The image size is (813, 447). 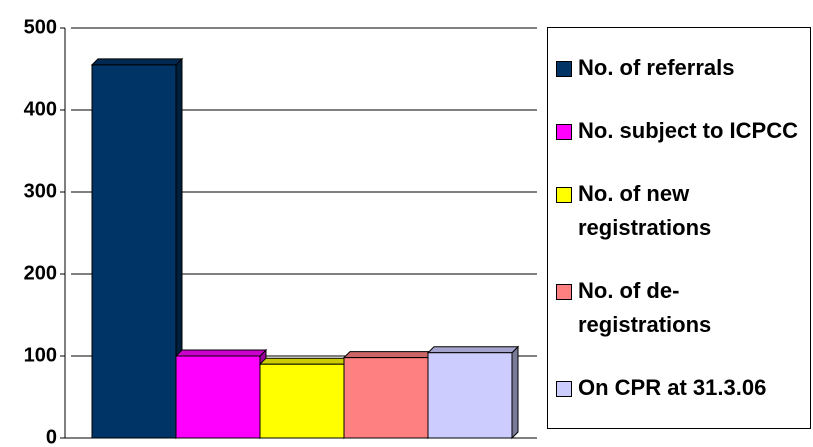 What do you see at coordinates (40, 355) in the screenshot?
I see `y-tick-label: 100` at bounding box center [40, 355].